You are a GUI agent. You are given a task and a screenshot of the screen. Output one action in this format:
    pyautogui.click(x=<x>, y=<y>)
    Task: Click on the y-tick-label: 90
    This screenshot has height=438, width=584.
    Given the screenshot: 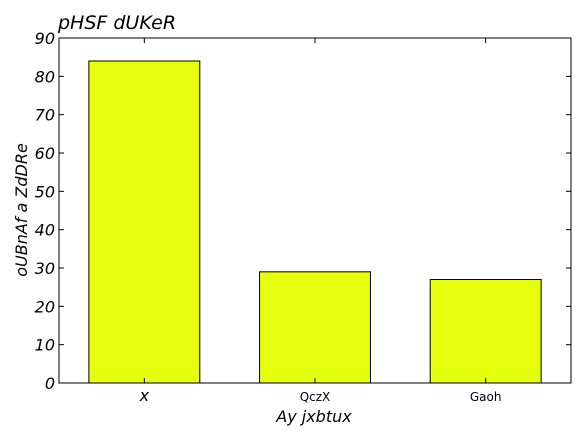 What is the action you would take?
    pyautogui.click(x=45, y=38)
    